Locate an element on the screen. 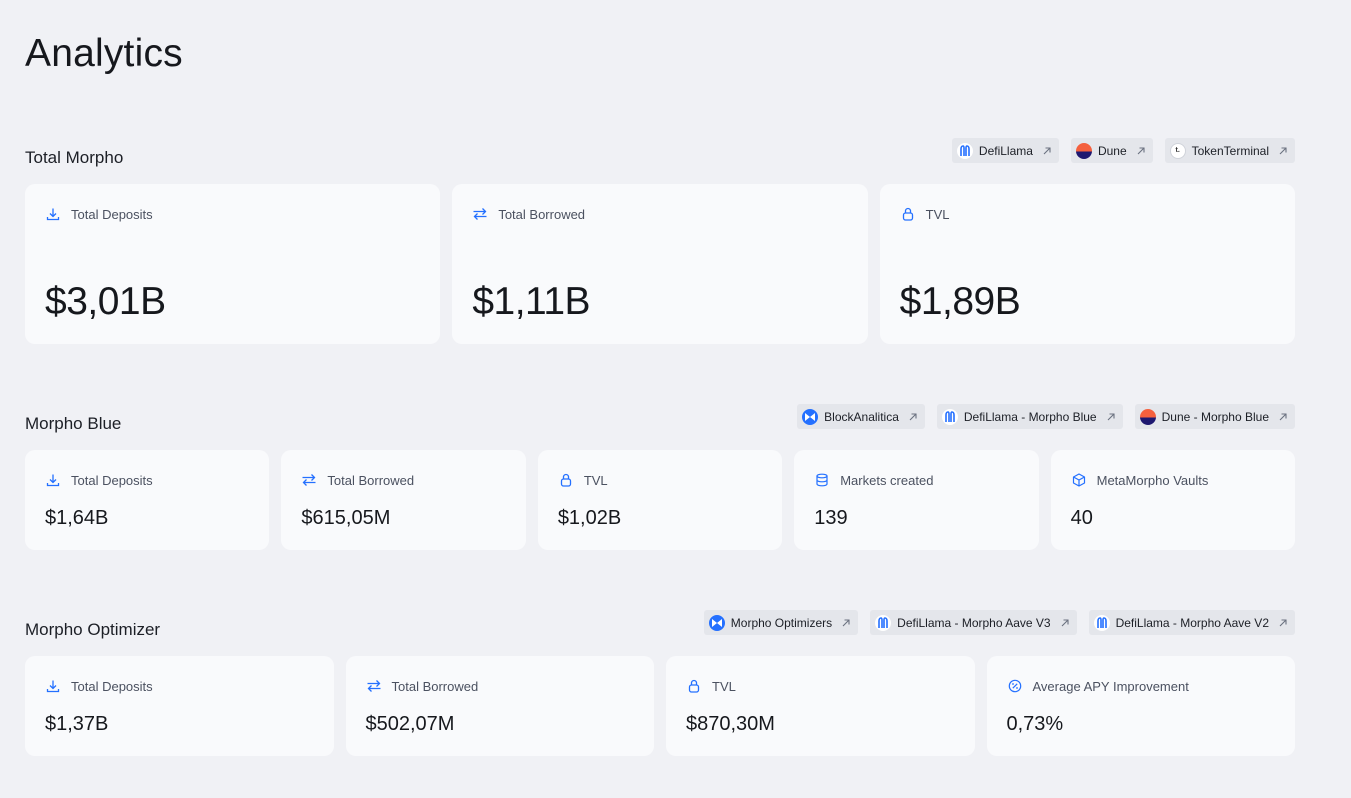  link-label: DefiLlama - Morpho Aave V2 is located at coordinates (1192, 622).